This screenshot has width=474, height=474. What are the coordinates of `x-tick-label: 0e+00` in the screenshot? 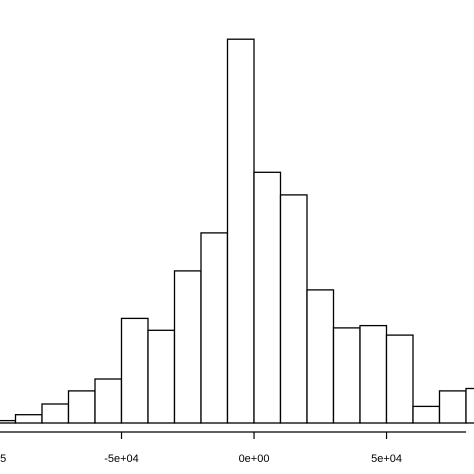 It's located at (254, 459).